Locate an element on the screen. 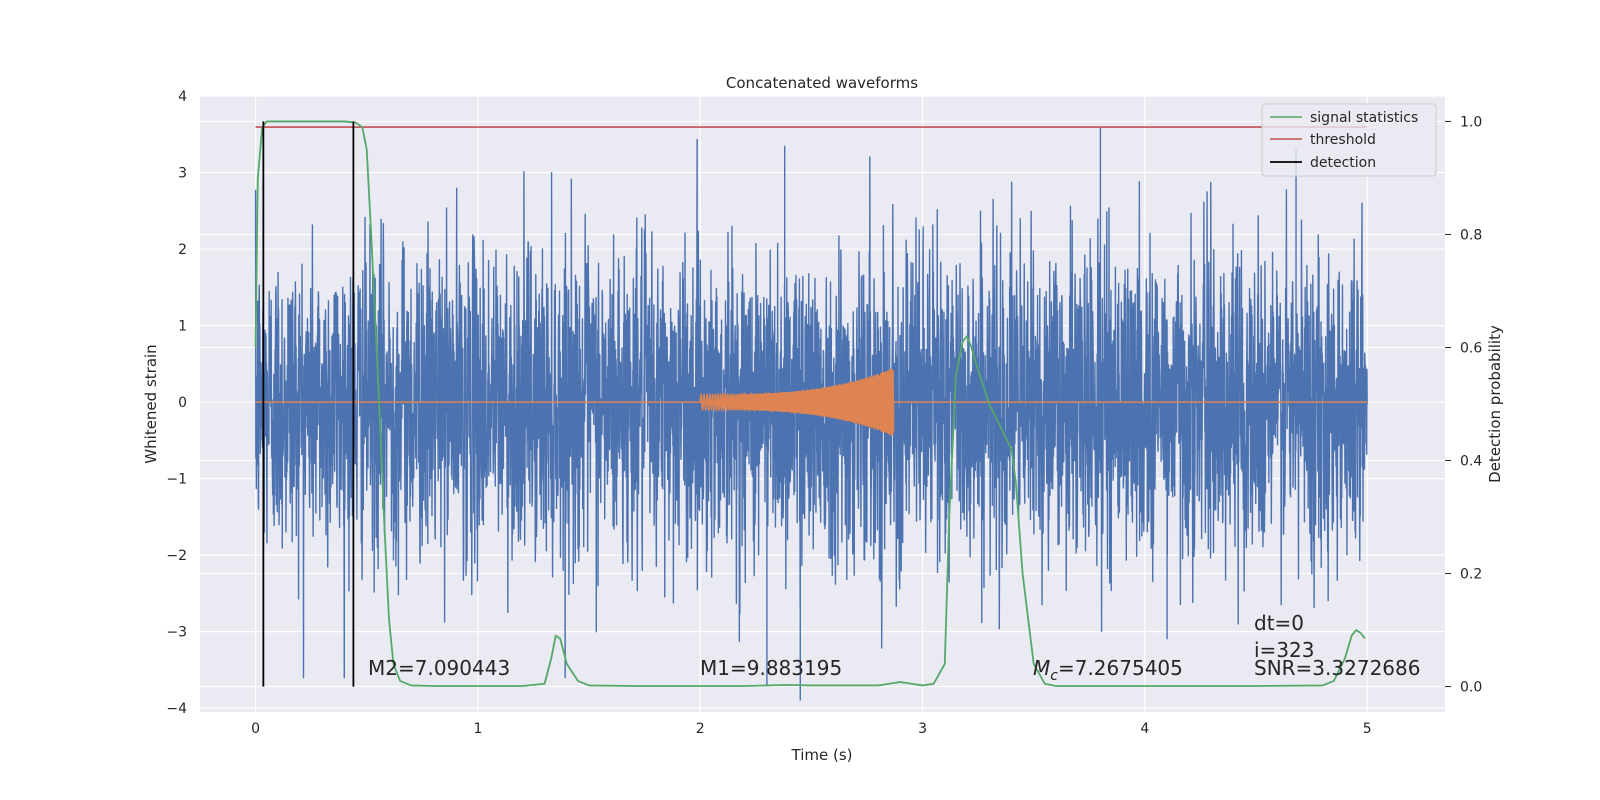  legend-box is located at coordinates (1349, 140).